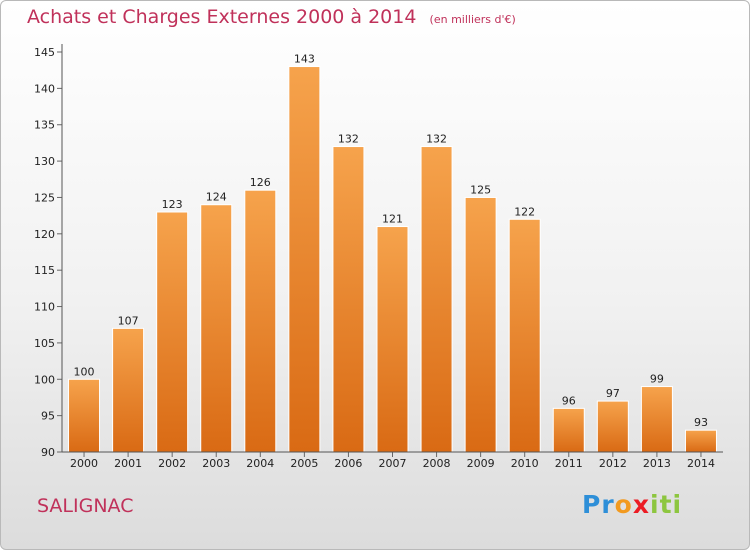  Describe the element at coordinates (128, 320) in the screenshot. I see `bar-value-label: 107` at that location.